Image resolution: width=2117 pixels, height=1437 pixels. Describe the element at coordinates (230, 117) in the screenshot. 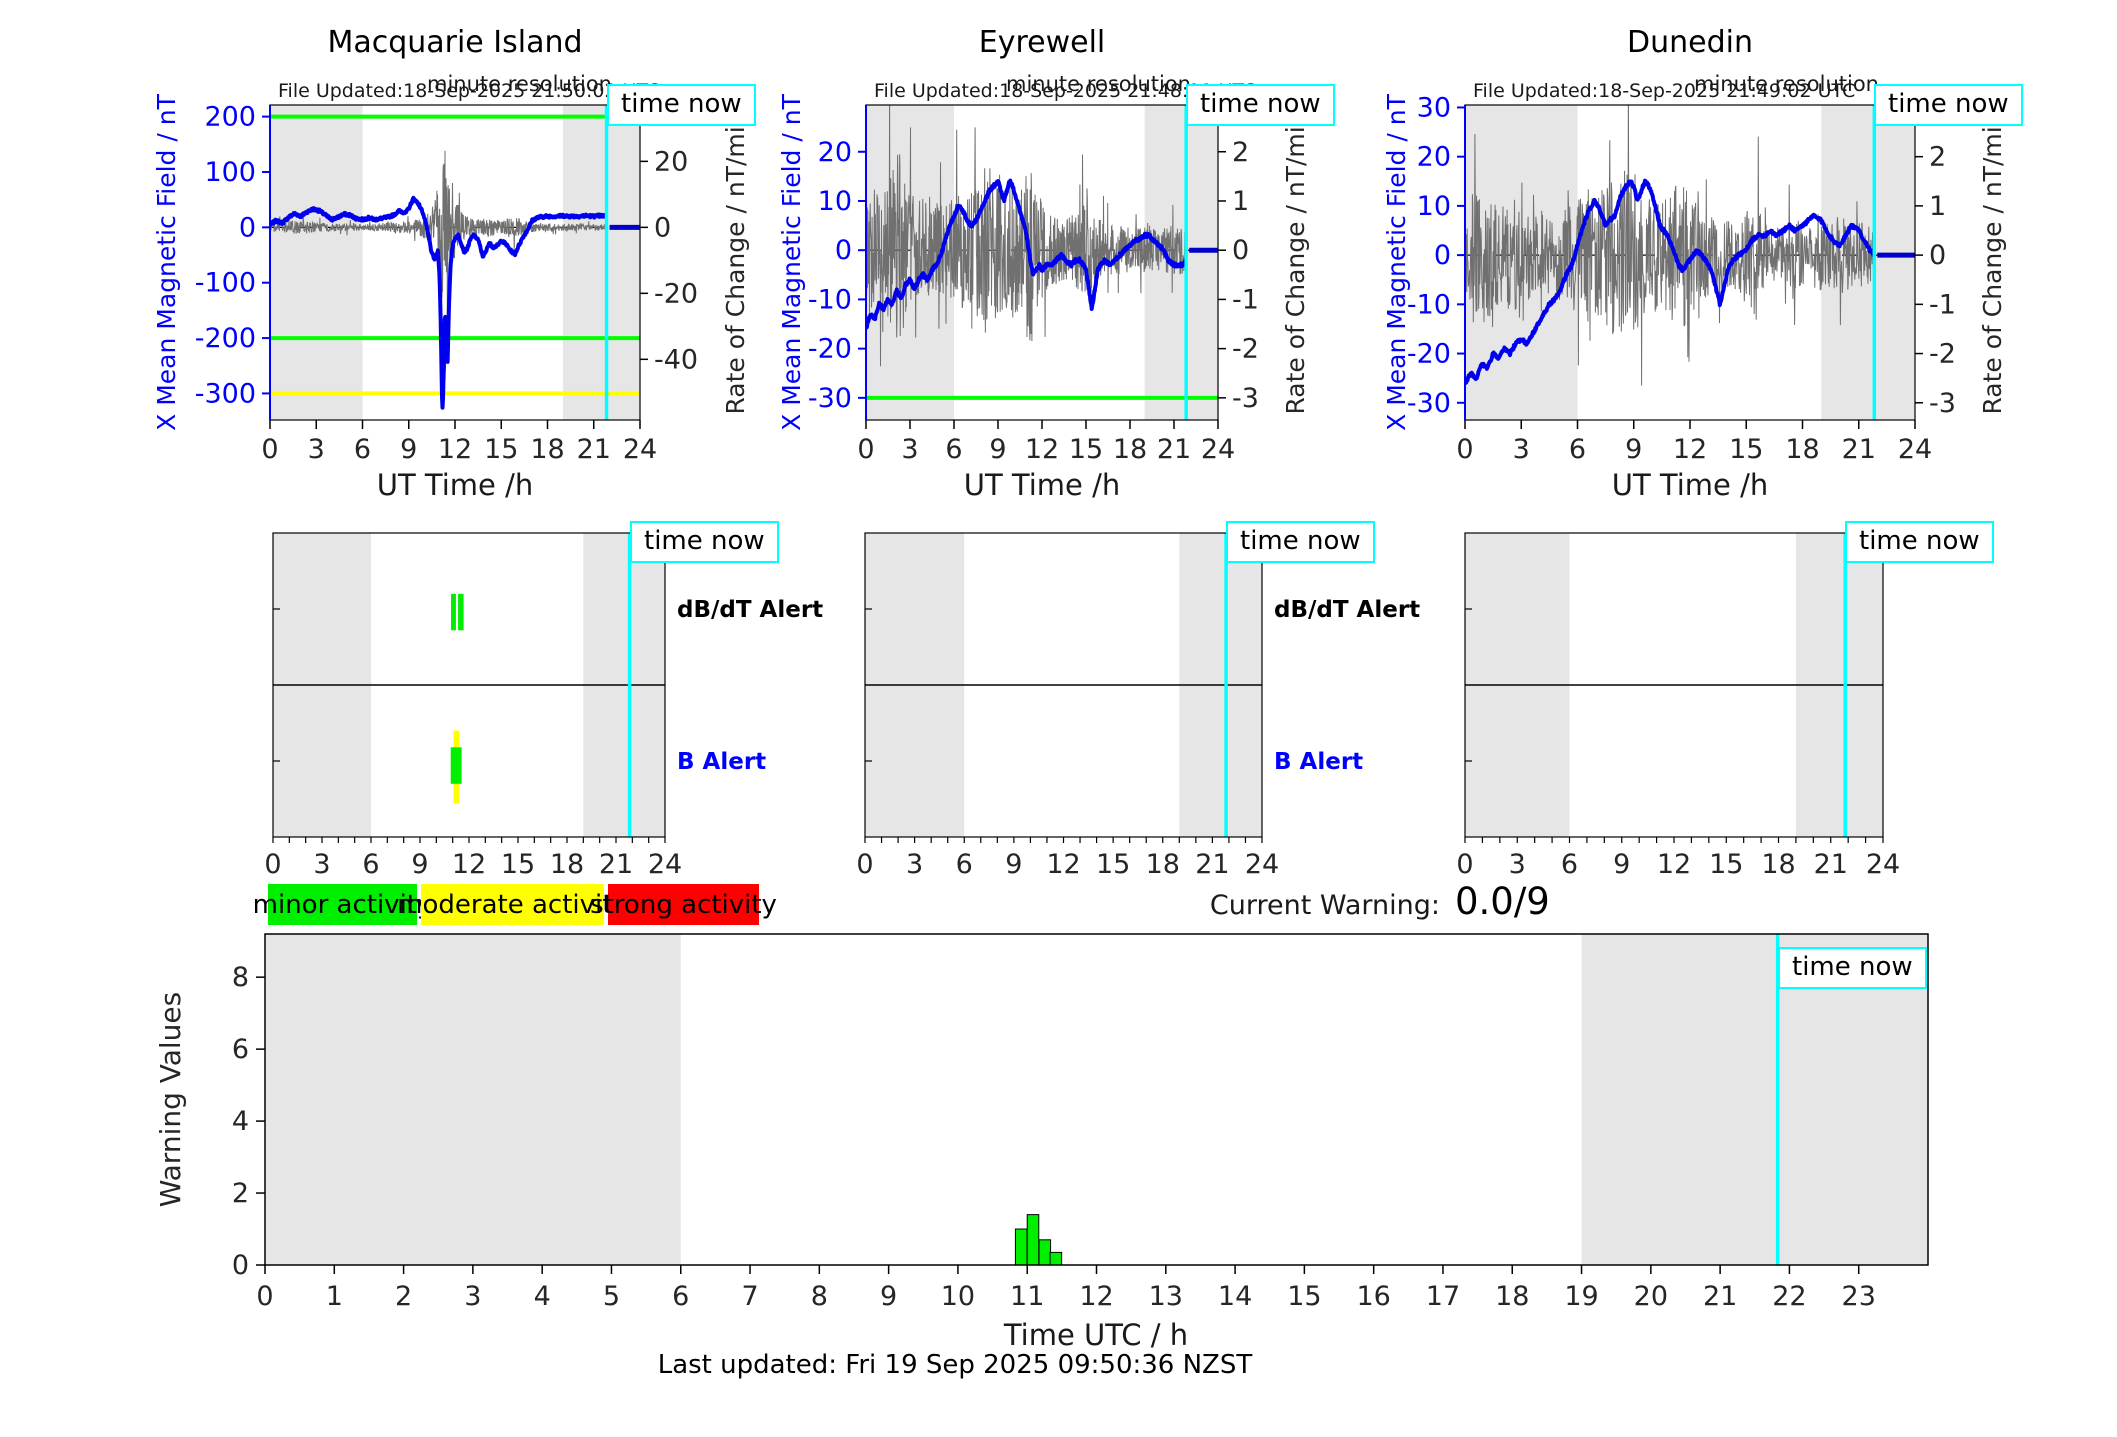

I see `svg-text: 200` at that location.